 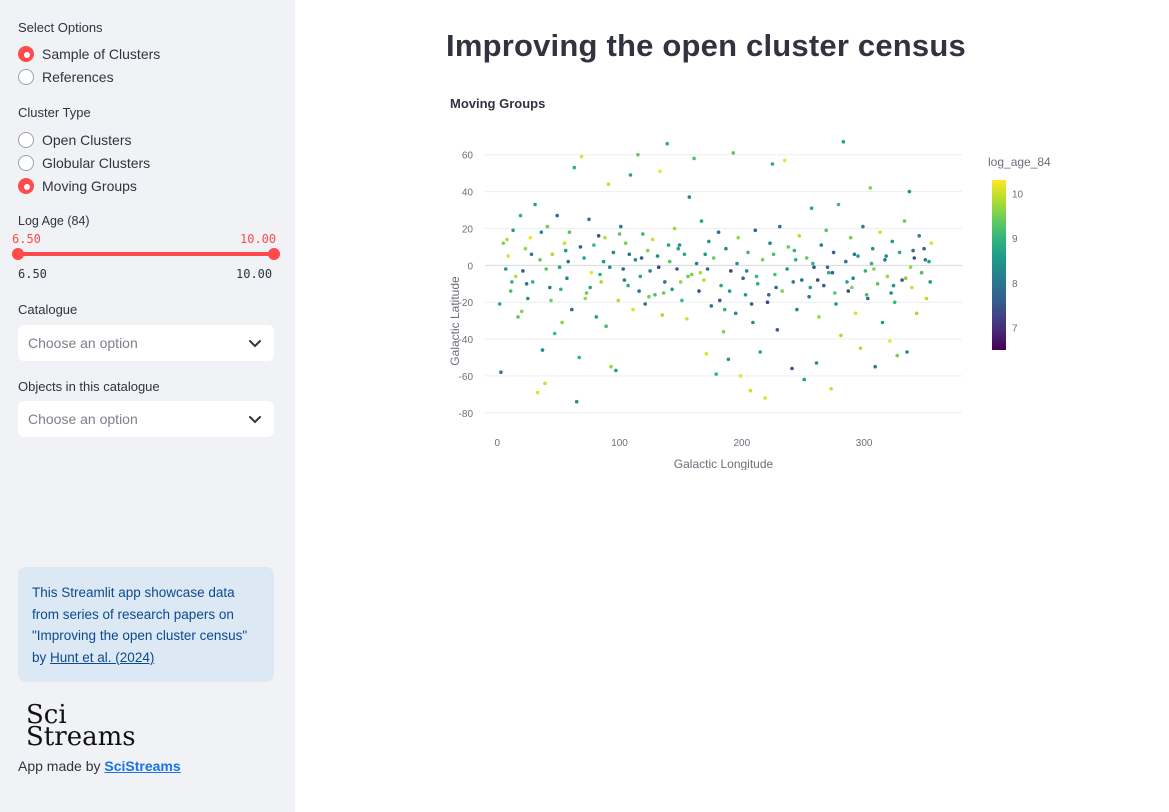 I want to click on radio-label: Open Clusters, so click(x=87, y=140).